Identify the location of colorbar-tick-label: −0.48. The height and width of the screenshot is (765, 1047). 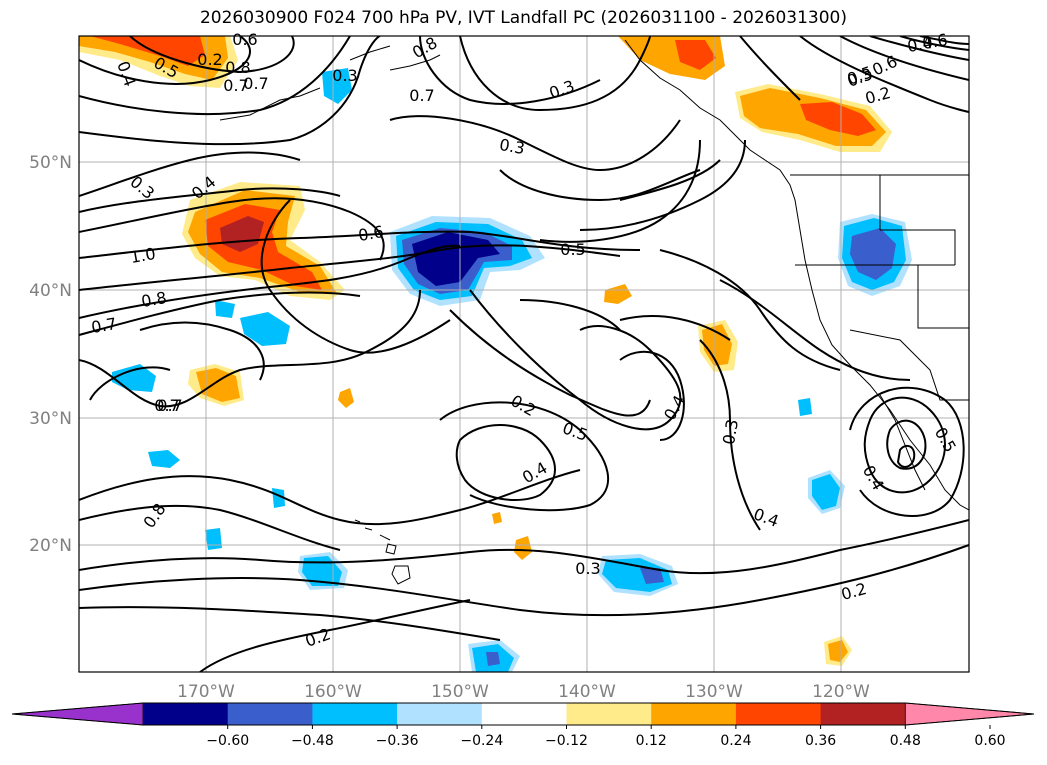
(312, 741).